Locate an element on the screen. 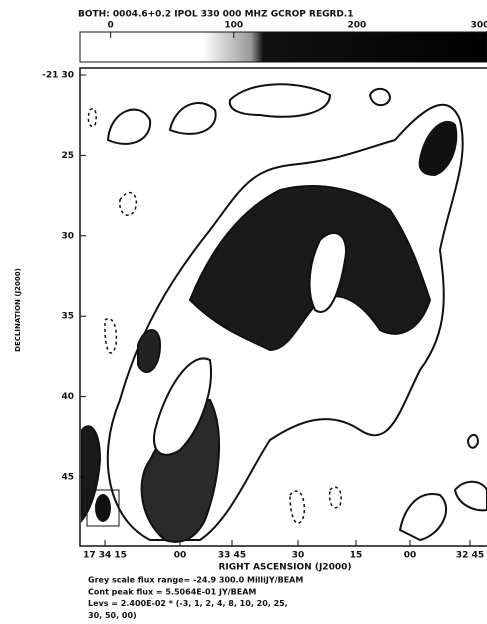 This screenshot has height=624, width=487. colorbar-tick-label: 200 is located at coordinates (356, 26).